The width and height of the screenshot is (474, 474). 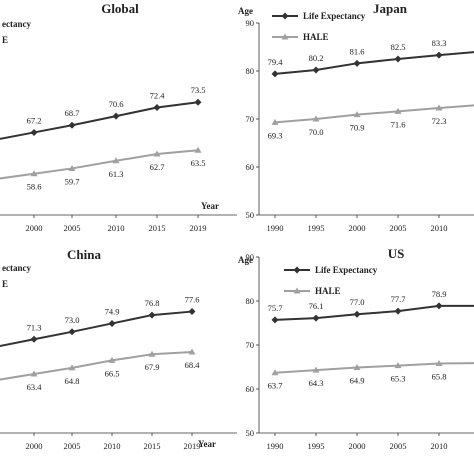 What do you see at coordinates (390, 8) in the screenshot?
I see `chart-title: Japan` at bounding box center [390, 8].